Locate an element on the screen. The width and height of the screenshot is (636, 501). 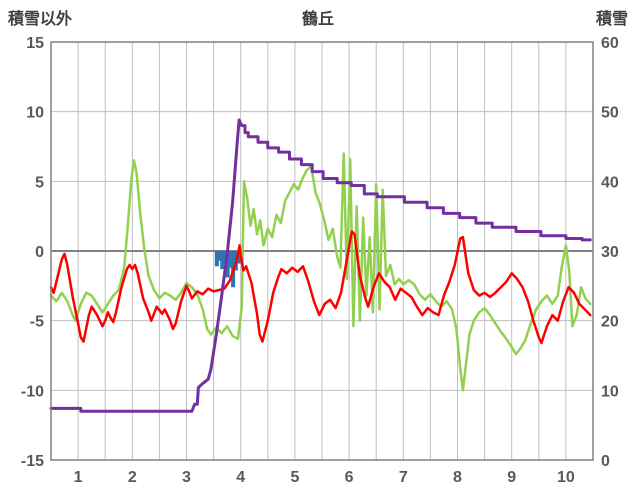
left-axis-title: 積雪以外 is located at coordinates (40, 19).